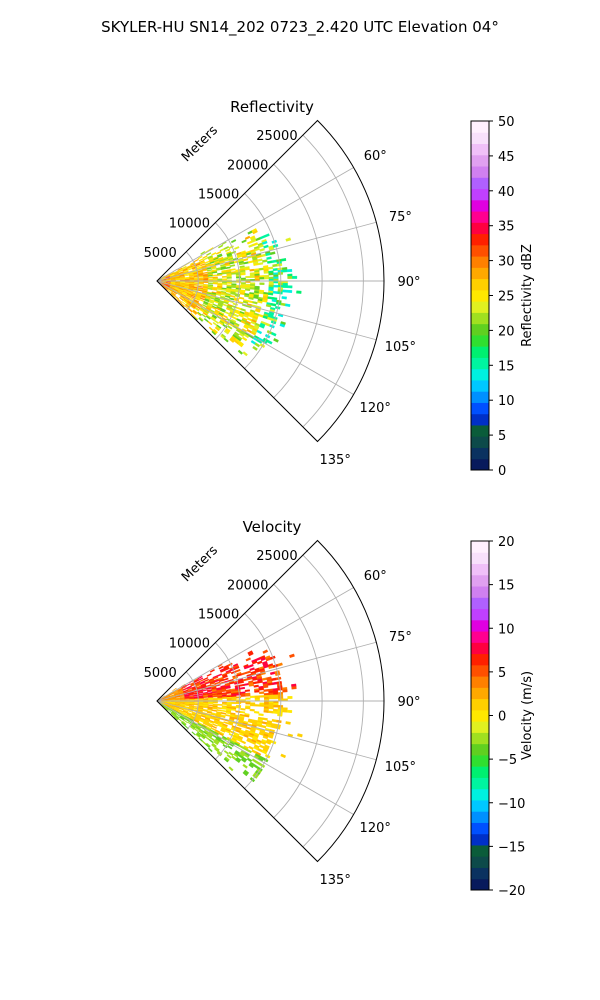  I want to click on colorbar-label: Velocity (m/s), so click(527, 715).